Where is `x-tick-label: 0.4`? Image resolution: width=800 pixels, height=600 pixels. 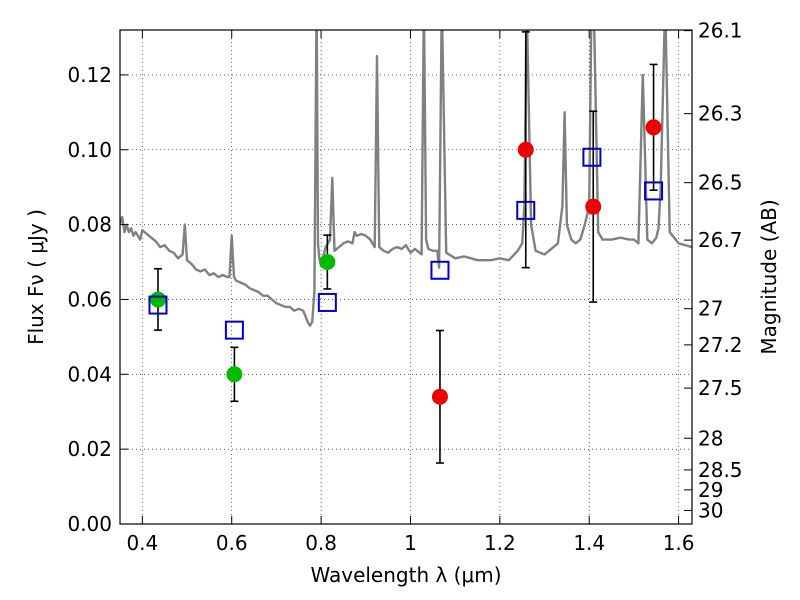
x-tick-label: 0.4 is located at coordinates (142, 543).